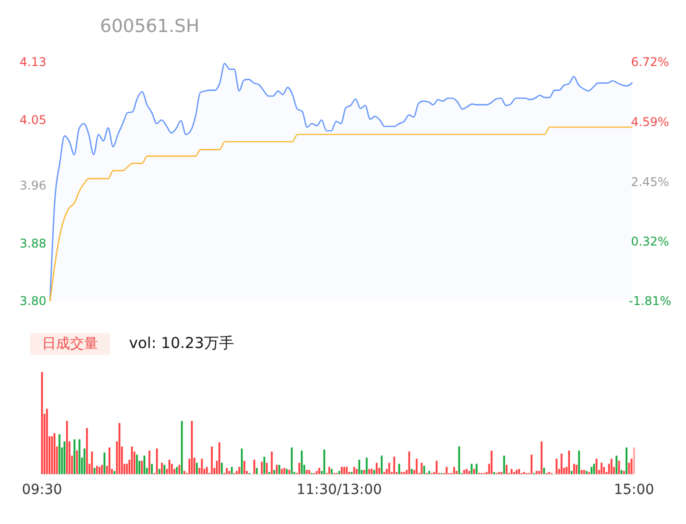  Describe the element at coordinates (339, 490) in the screenshot. I see `x-tick-label: 11:30/13:00` at that location.